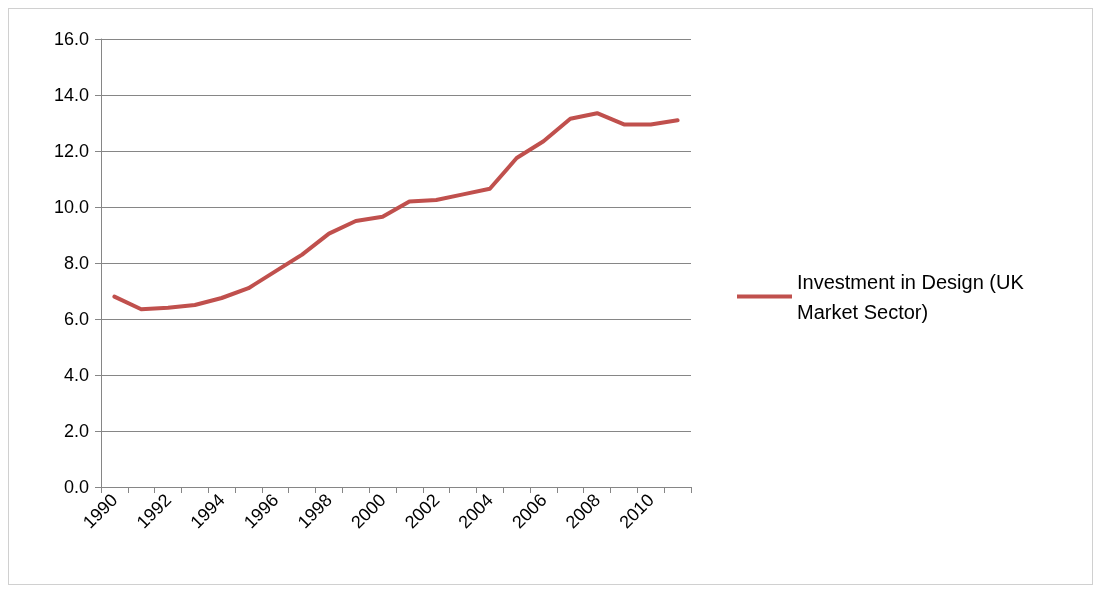  I want to click on y-tick-label: 16.0, so click(71, 39).